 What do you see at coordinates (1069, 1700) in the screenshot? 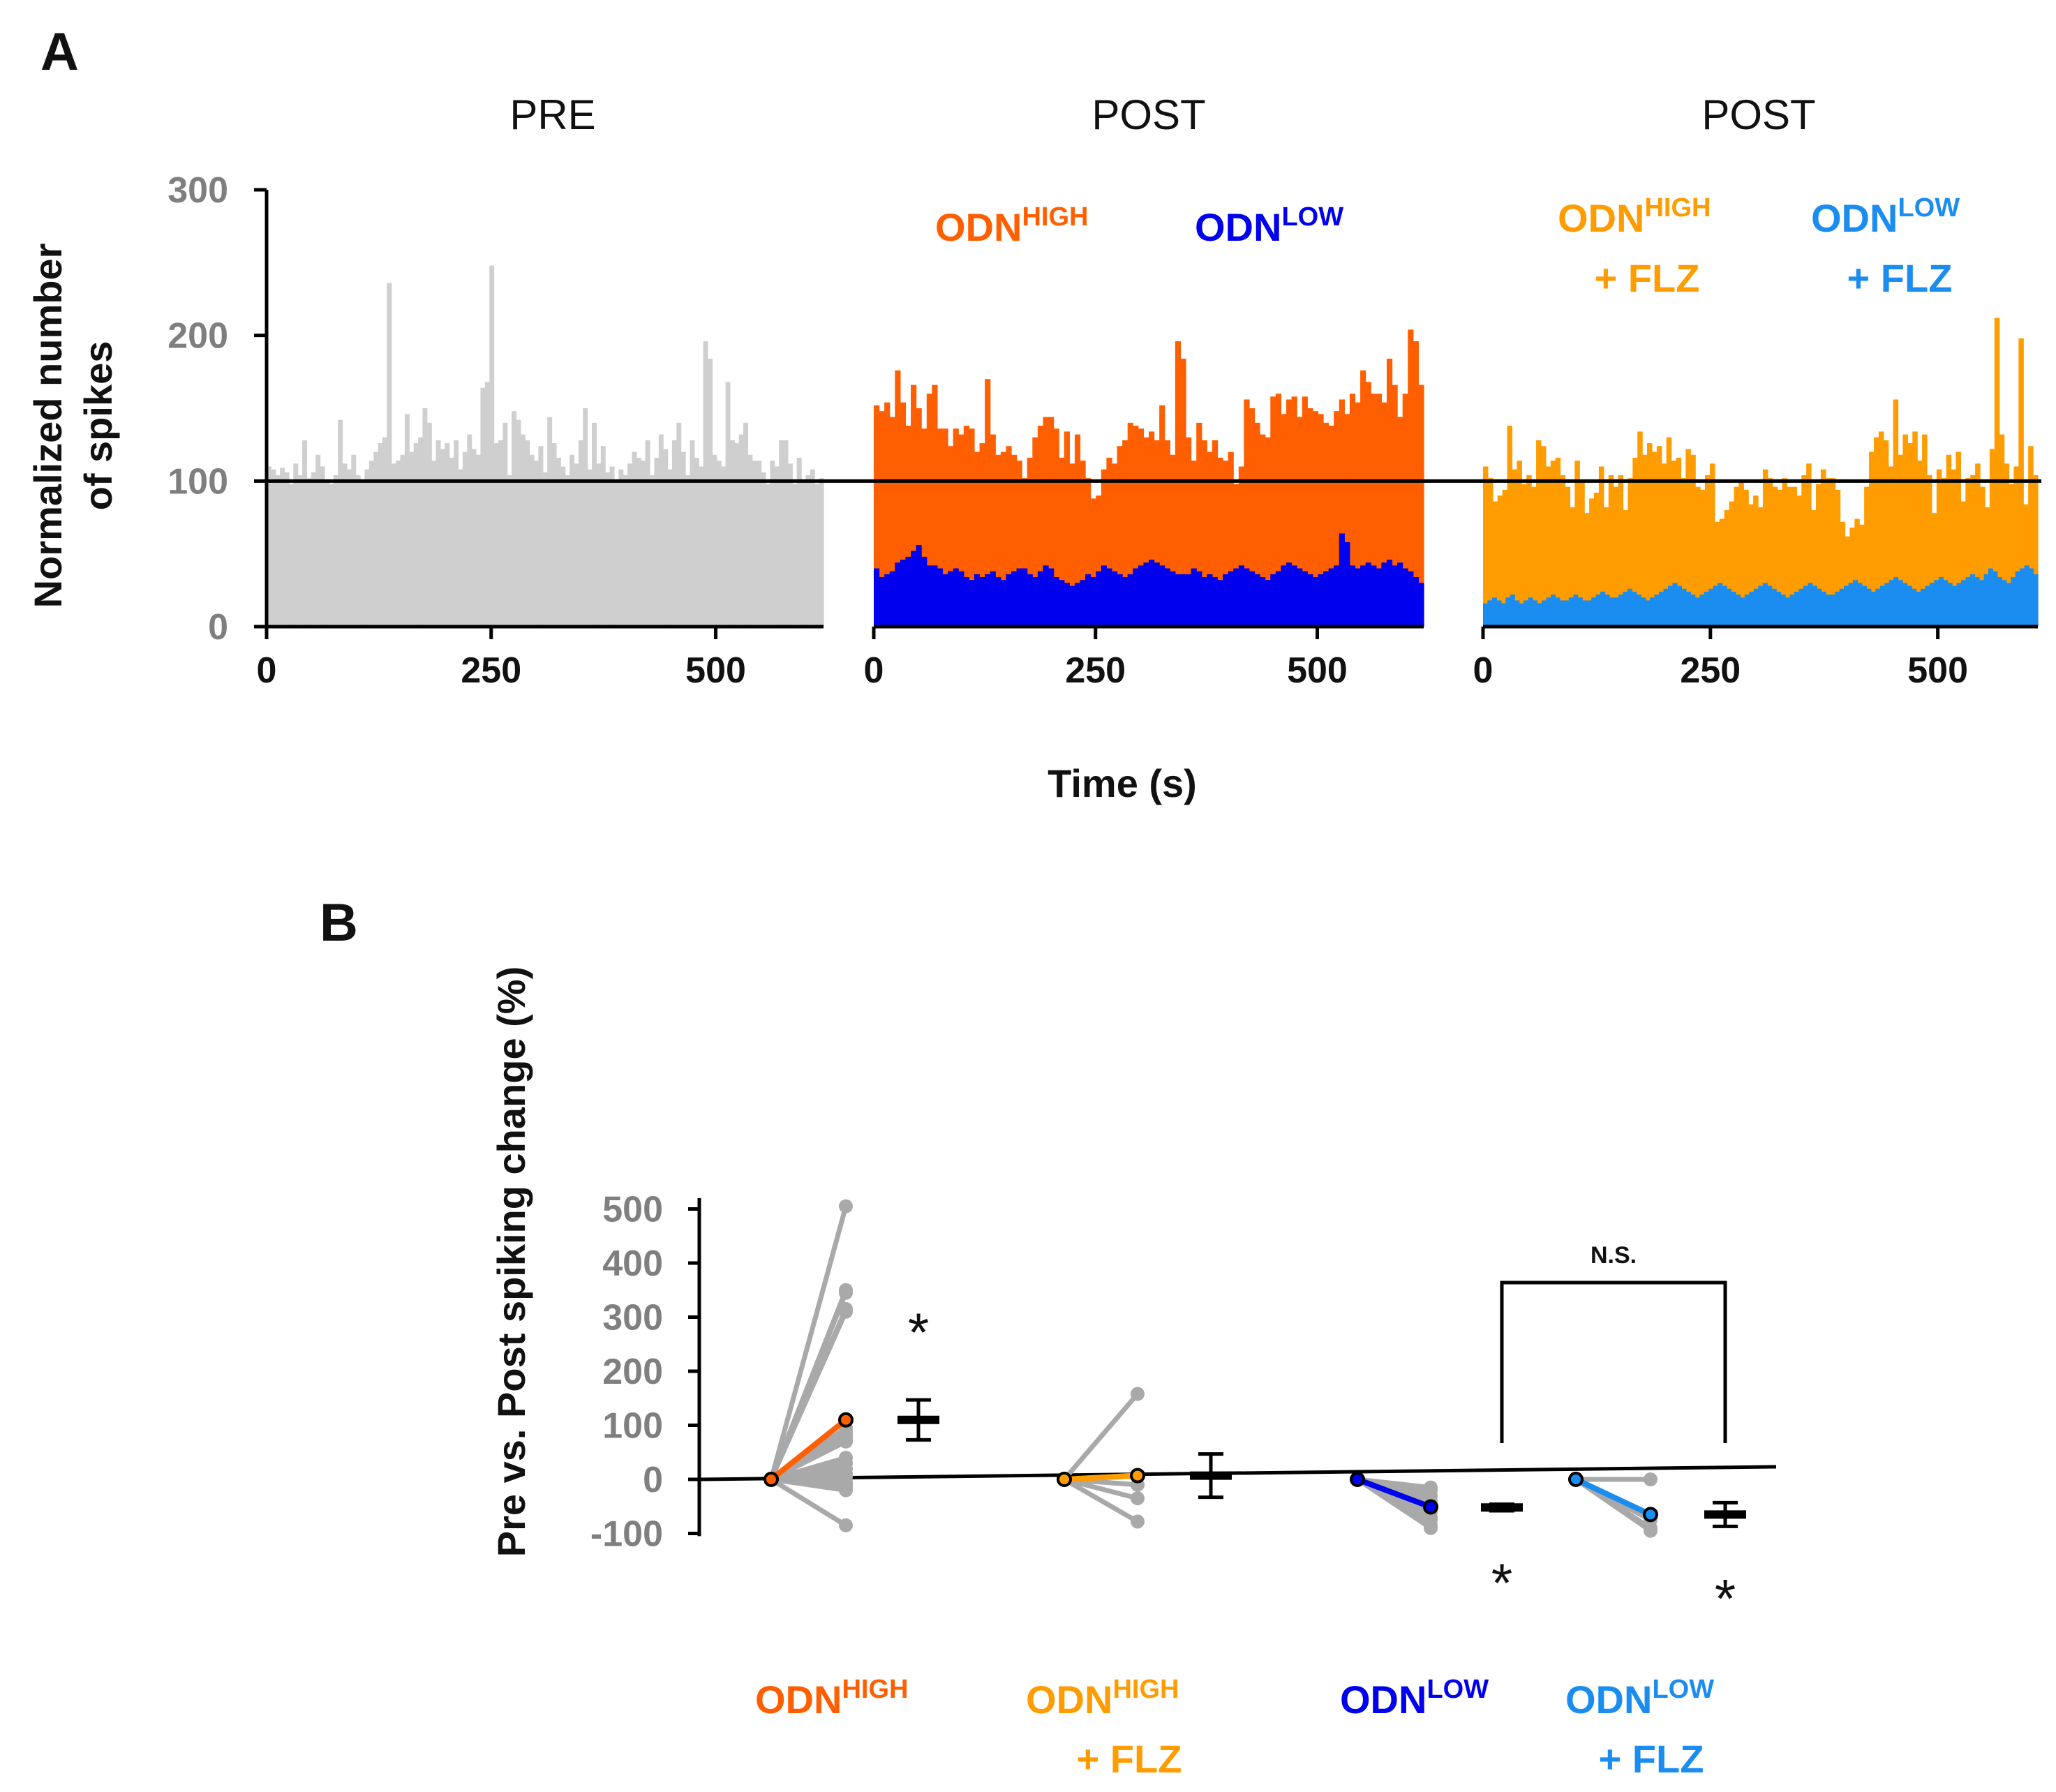
I see `group-label-odn-high-flz-base: ODN` at bounding box center [1069, 1700].